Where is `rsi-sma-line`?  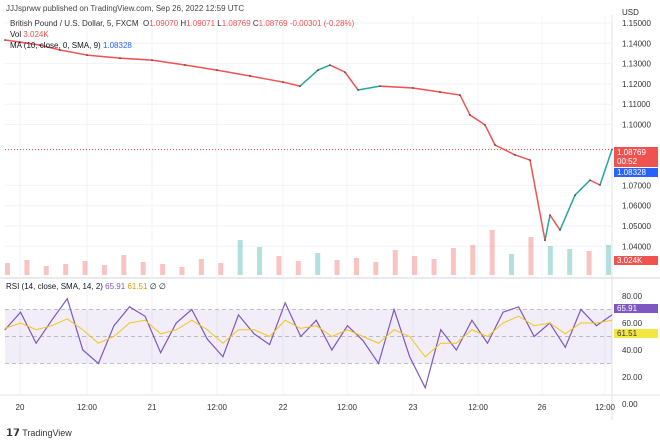
rsi-sma-line is located at coordinates (308, 336).